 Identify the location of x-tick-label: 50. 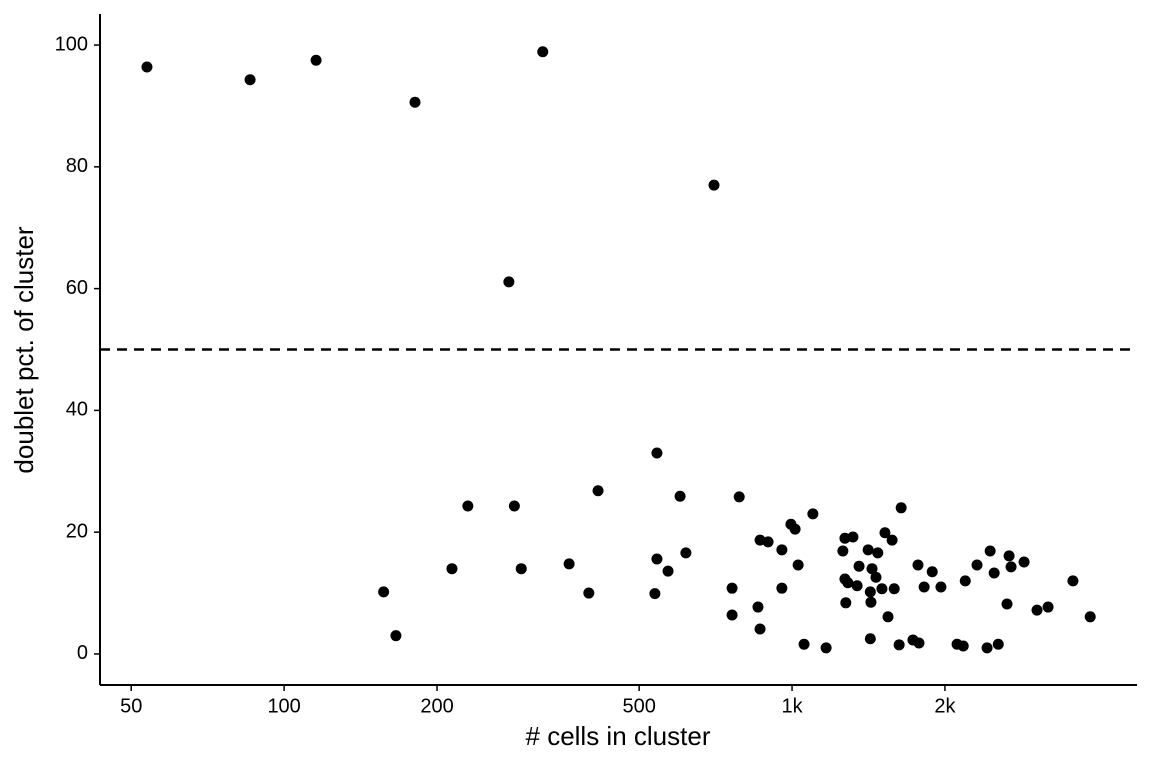
(131, 706).